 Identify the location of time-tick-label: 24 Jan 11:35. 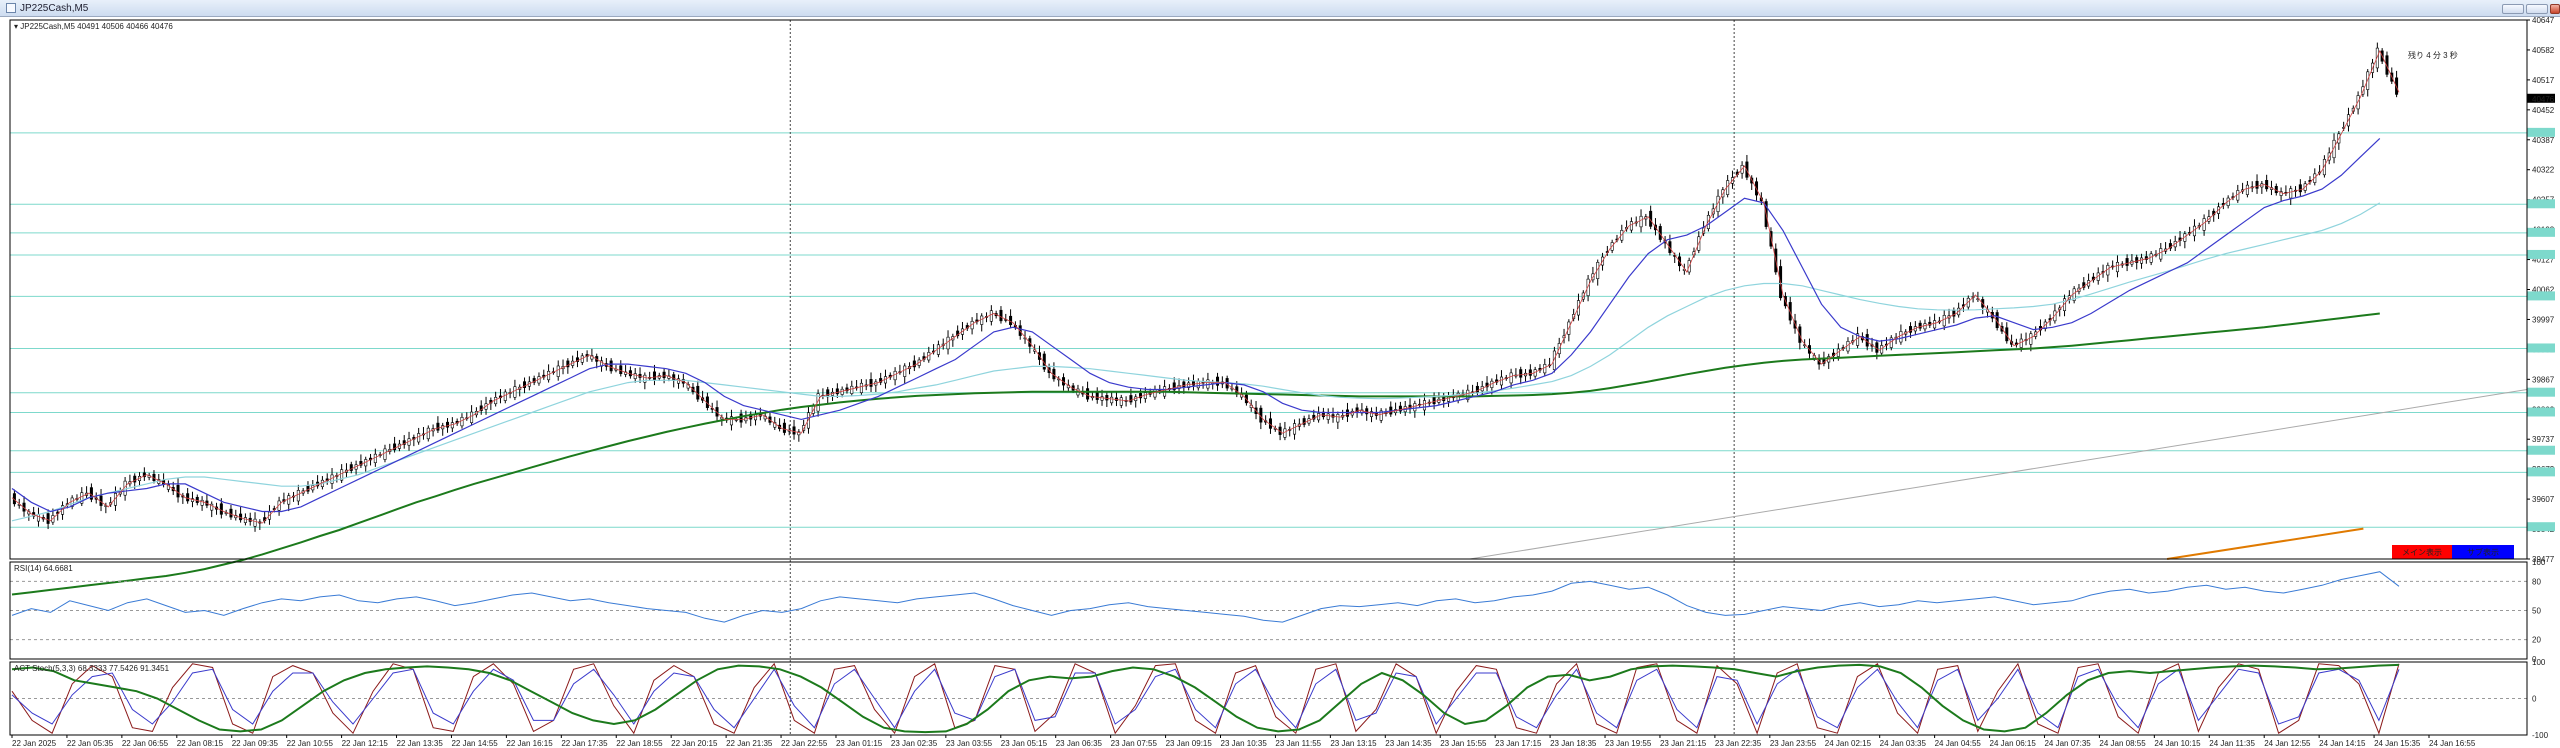
(2232, 743).